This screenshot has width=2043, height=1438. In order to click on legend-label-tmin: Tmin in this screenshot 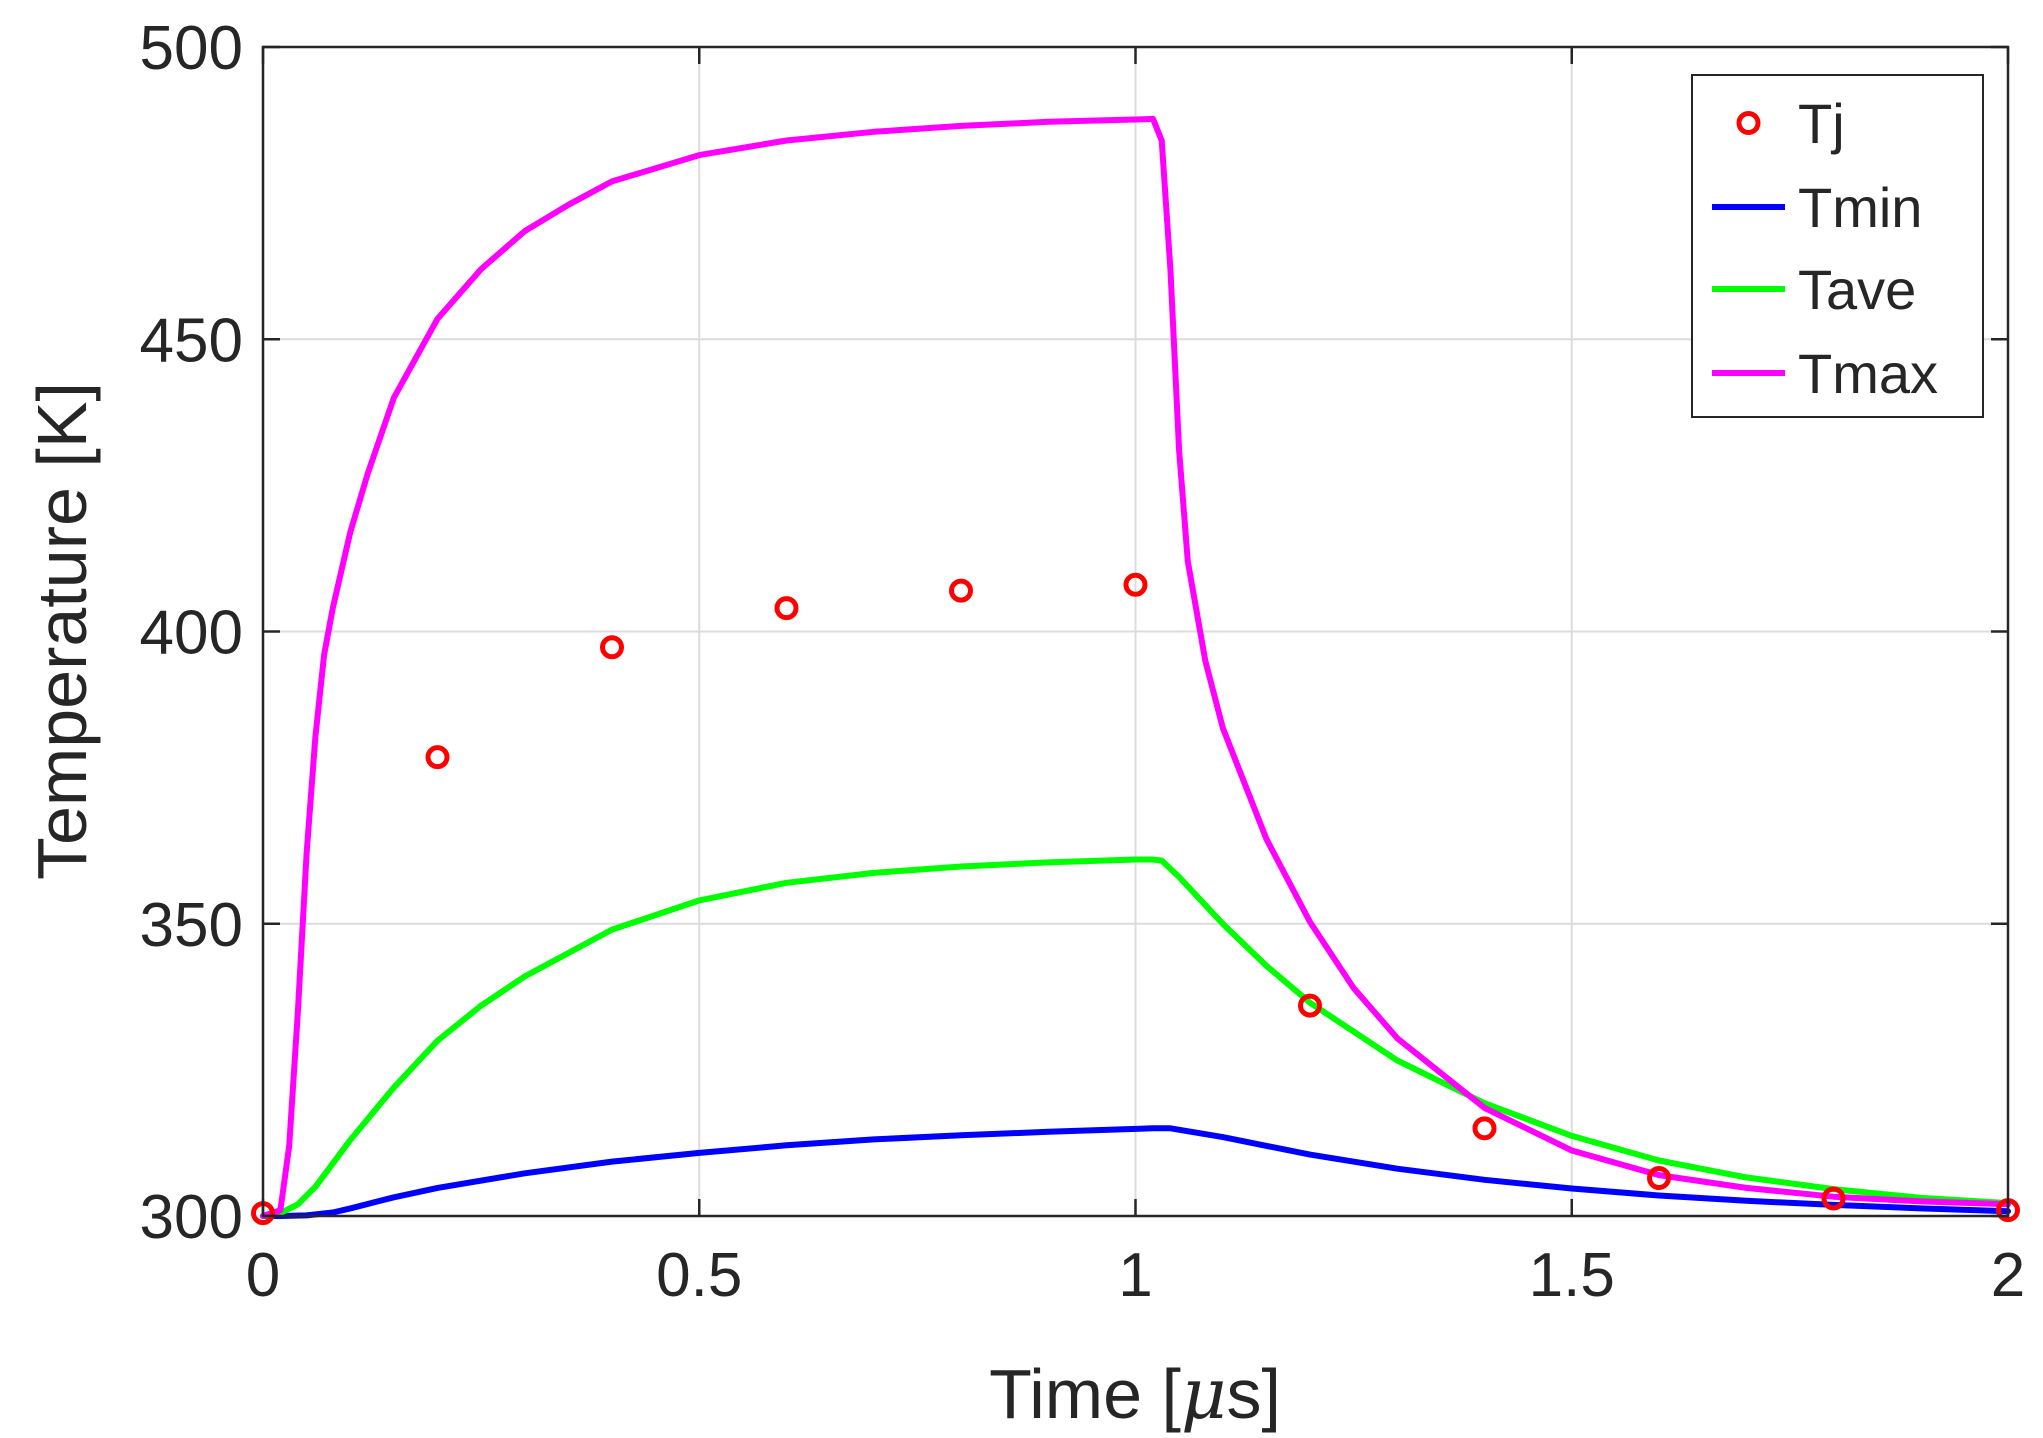, I will do `click(1860, 207)`.